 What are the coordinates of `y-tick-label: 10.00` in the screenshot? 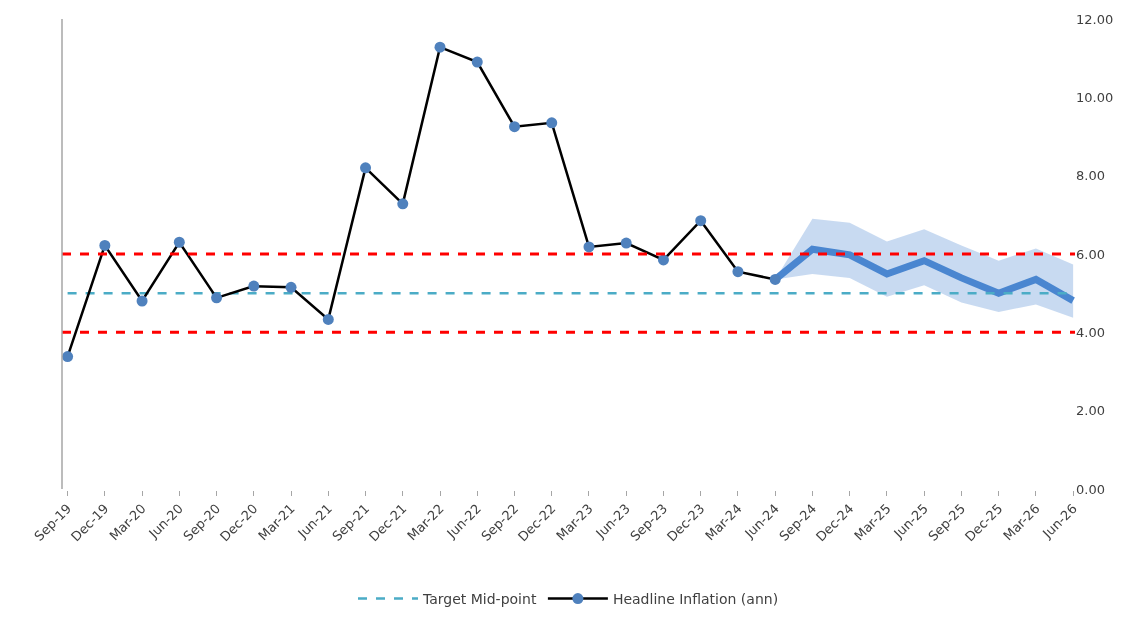 It's located at (1095, 97).